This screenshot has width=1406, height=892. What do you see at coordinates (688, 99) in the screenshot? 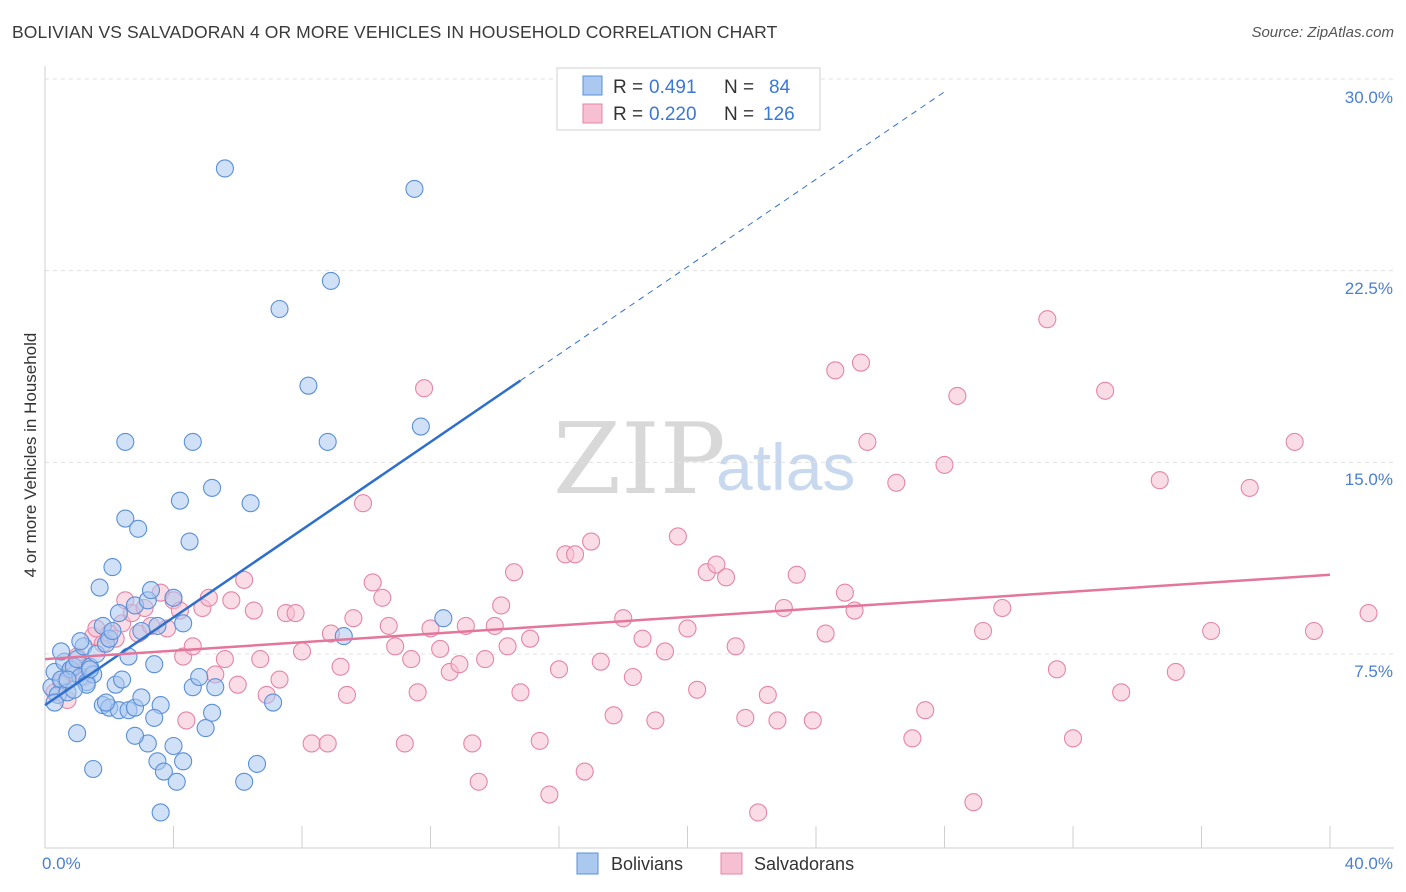
I see `correlation-legend: R = 0.491 N = 84 R = 0.220 N = 126` at bounding box center [688, 99].